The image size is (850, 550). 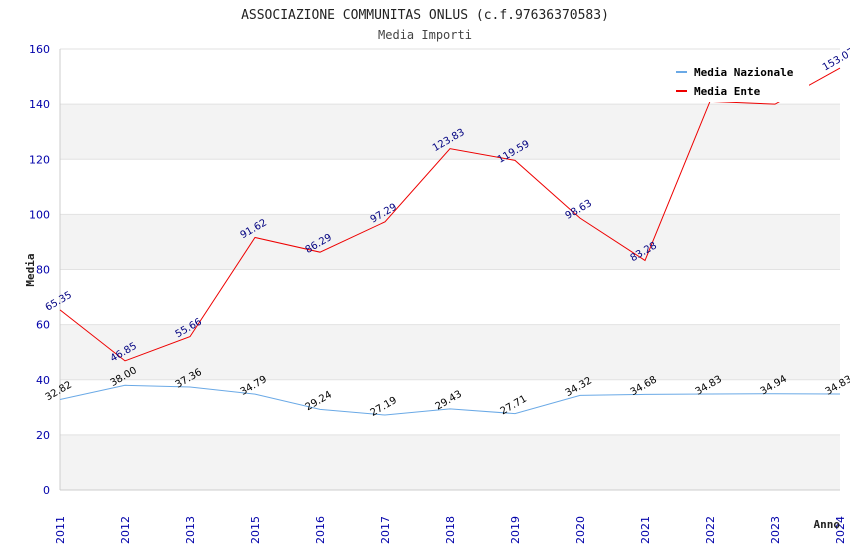 What do you see at coordinates (727, 91) in the screenshot?
I see `legend-entry: Media Ente` at bounding box center [727, 91].